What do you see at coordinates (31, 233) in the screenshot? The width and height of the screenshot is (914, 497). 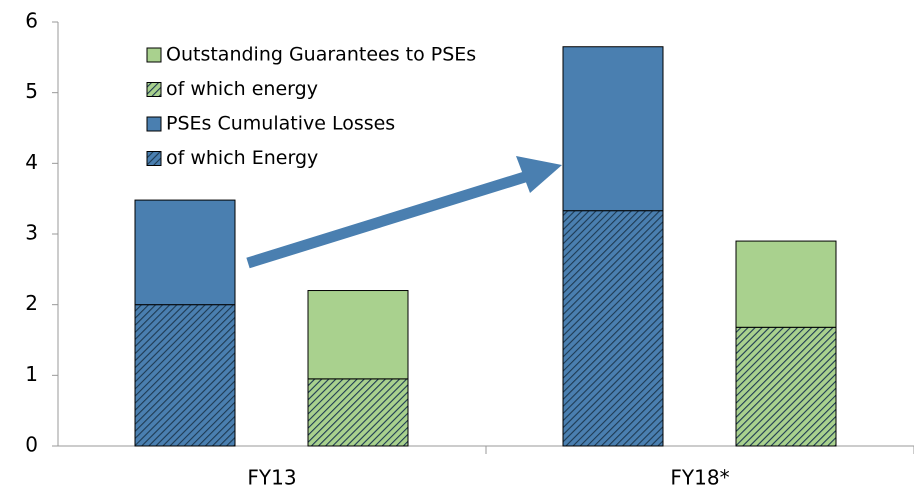 I see `y-tick-label: 3` at bounding box center [31, 233].